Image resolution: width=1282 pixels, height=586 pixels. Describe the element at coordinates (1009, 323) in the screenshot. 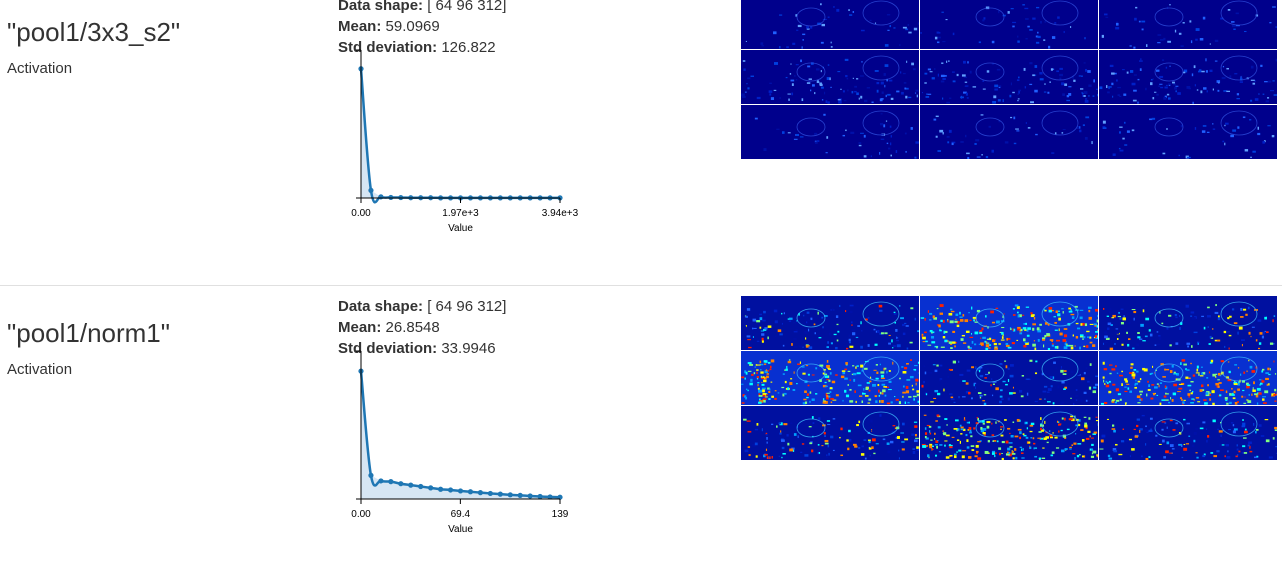

I see `feature-map-image` at that location.